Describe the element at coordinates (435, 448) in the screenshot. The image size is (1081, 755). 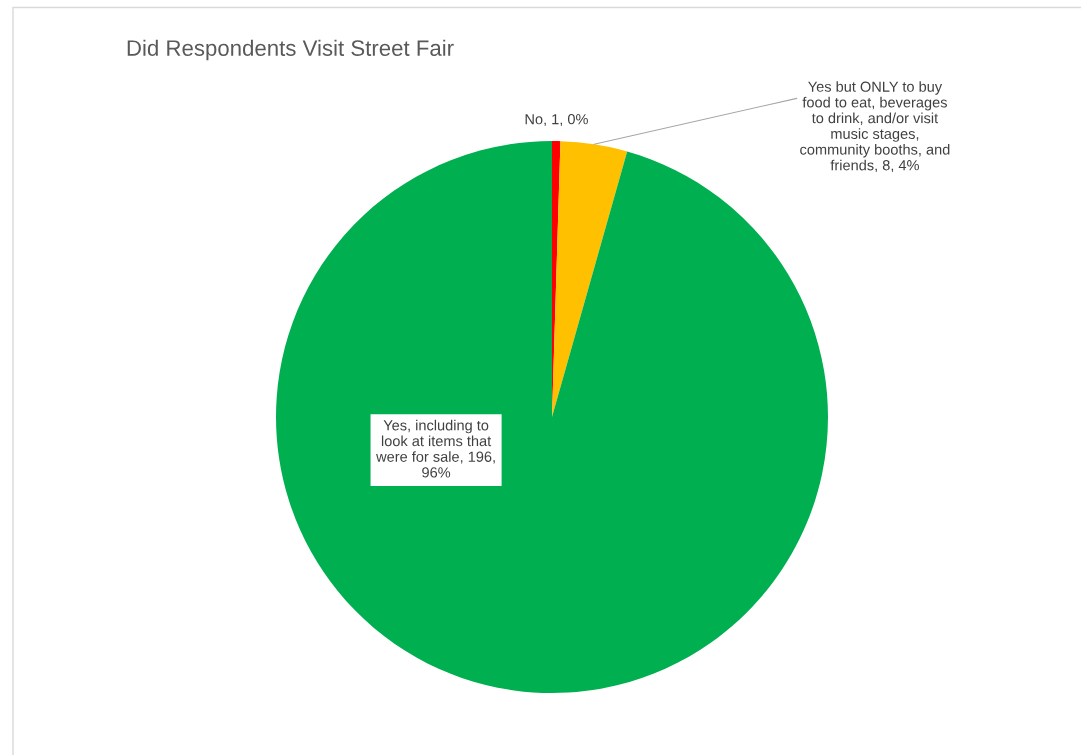
I see `slice-label: Yes, including to look at items that were for sale, 196, 96%` at that location.